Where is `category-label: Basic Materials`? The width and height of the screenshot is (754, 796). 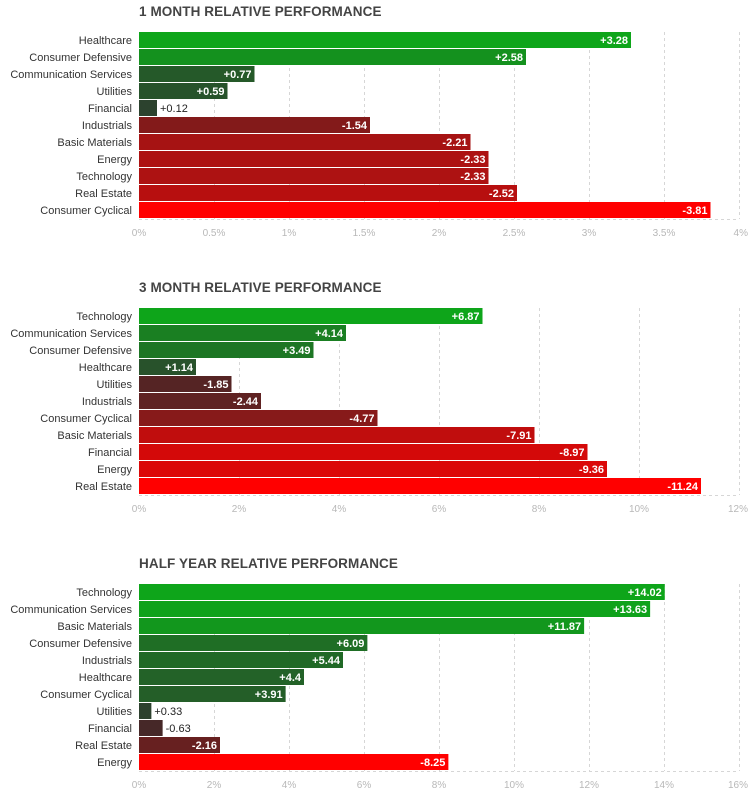 category-label: Basic Materials is located at coordinates (94, 143).